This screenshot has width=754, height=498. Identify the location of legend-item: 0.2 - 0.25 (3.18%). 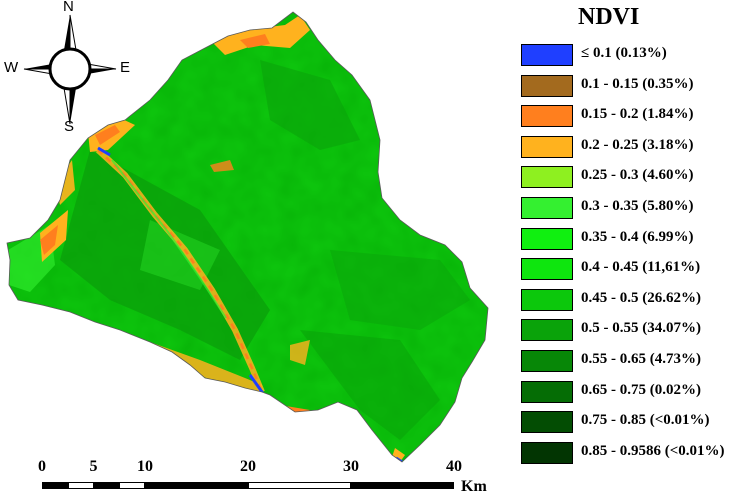
(637, 147).